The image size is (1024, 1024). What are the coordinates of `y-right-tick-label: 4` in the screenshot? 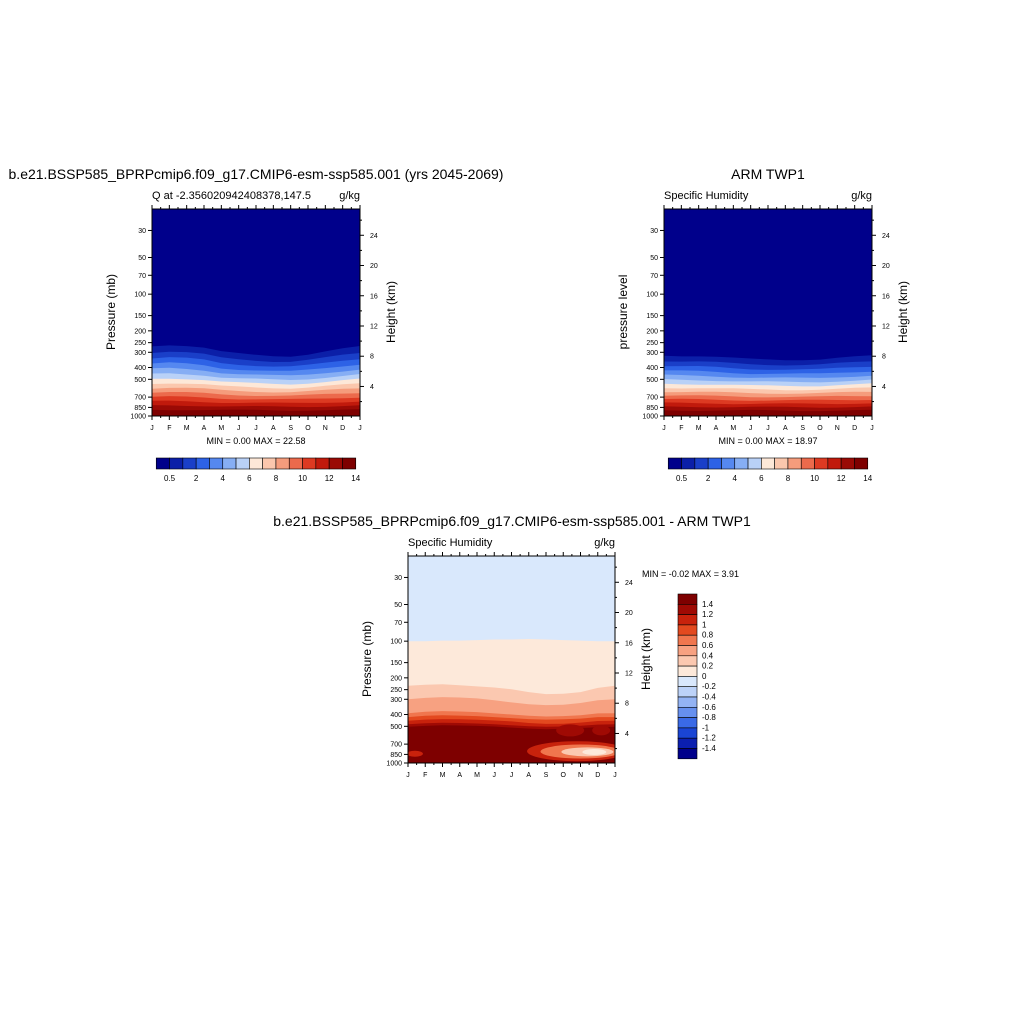 It's located at (884, 387).